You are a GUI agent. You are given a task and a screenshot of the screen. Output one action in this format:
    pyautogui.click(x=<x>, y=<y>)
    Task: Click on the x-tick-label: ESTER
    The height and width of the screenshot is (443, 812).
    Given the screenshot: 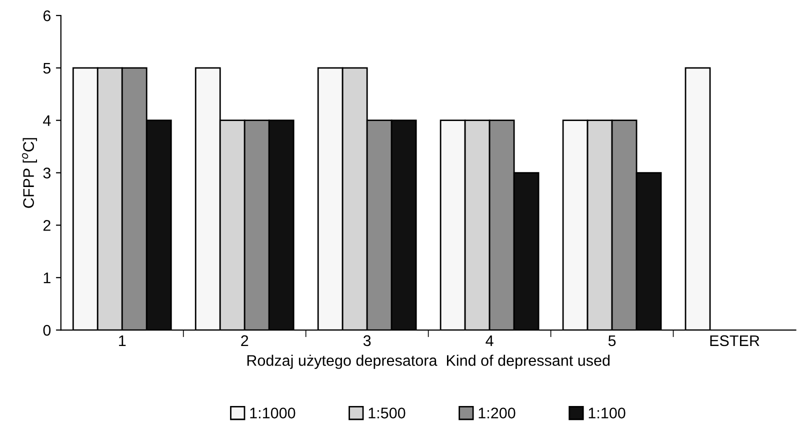 What is the action you would take?
    pyautogui.click(x=735, y=340)
    